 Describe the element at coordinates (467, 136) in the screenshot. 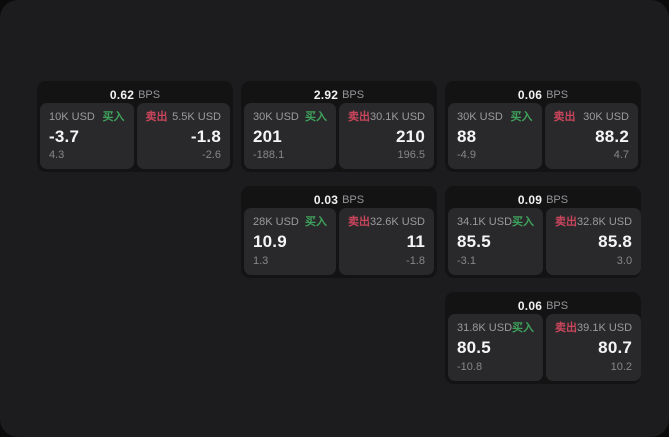

I see `buy-price: 88` at that location.